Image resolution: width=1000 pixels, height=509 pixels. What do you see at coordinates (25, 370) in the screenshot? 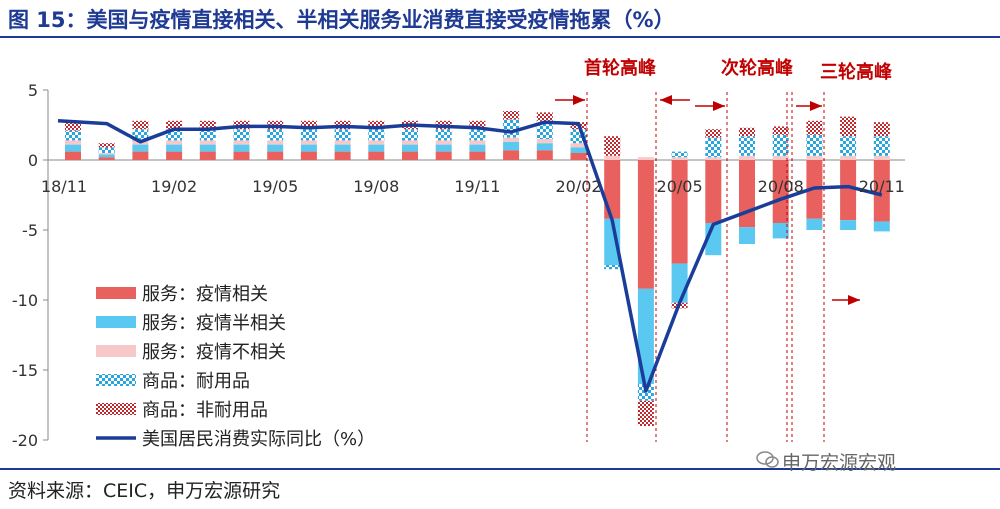
I see `y-tick-label: -15` at bounding box center [25, 370].